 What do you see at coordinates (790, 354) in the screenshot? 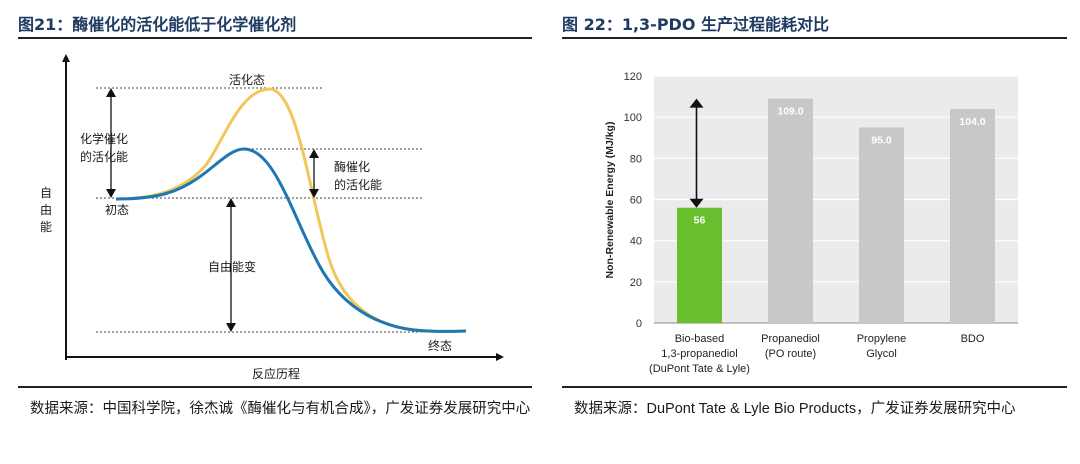
I see `category-label-1-1: (PO route)` at bounding box center [790, 354].